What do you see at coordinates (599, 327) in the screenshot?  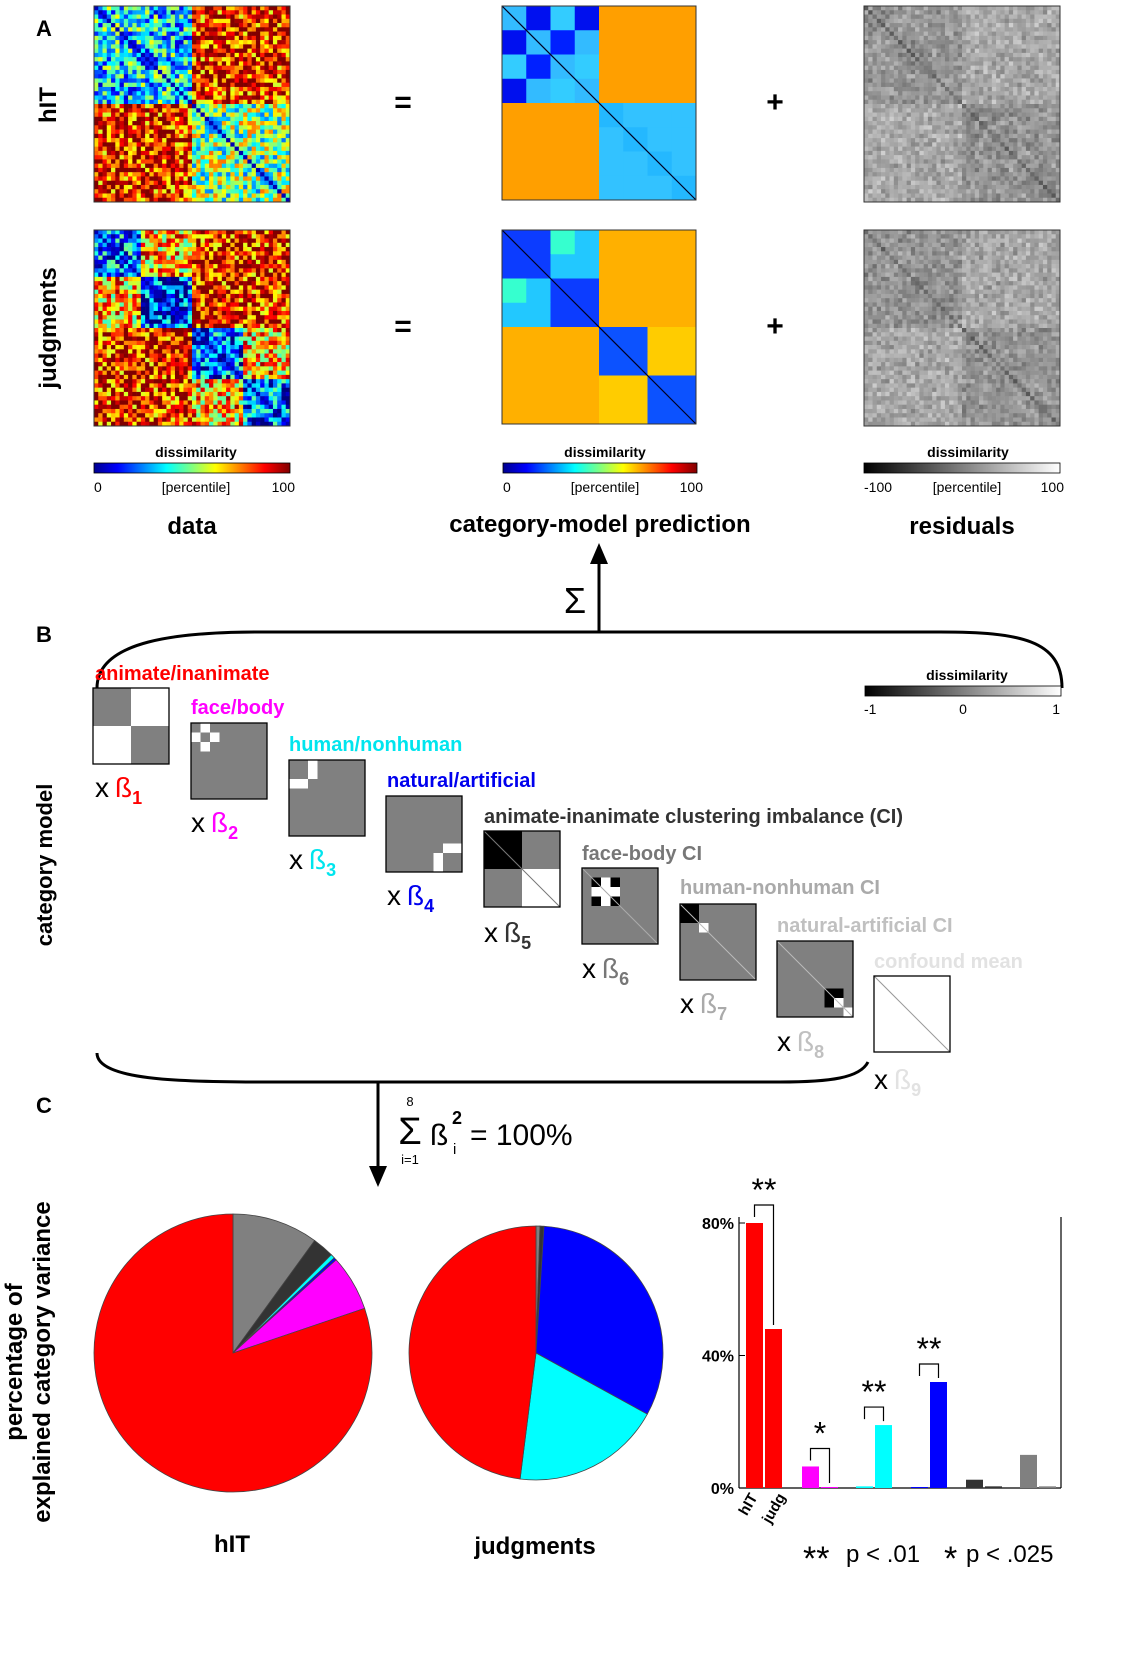 I see `matrix-frame` at bounding box center [599, 327].